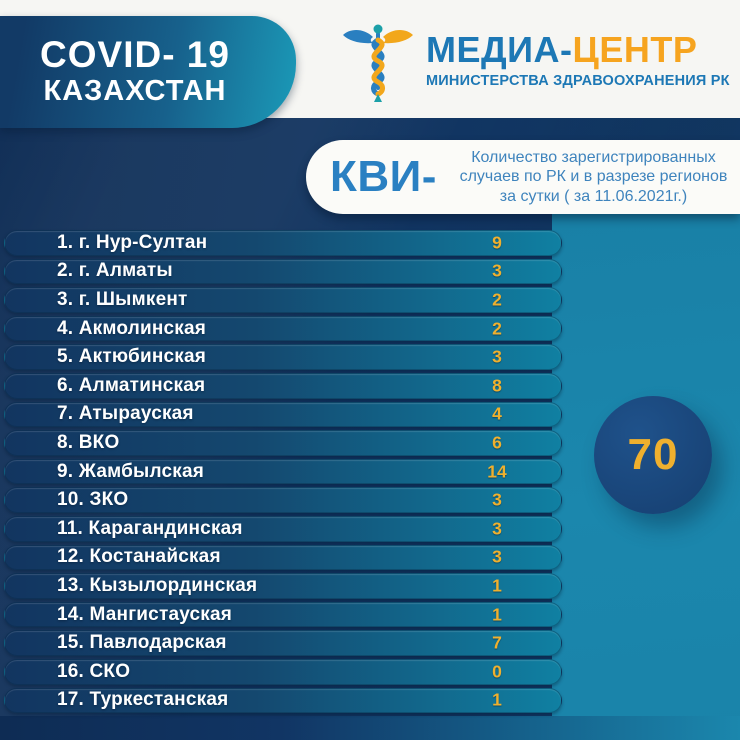 The image size is (740, 740). I want to click on region-row: 11. Карагандинская 3, so click(283, 528).